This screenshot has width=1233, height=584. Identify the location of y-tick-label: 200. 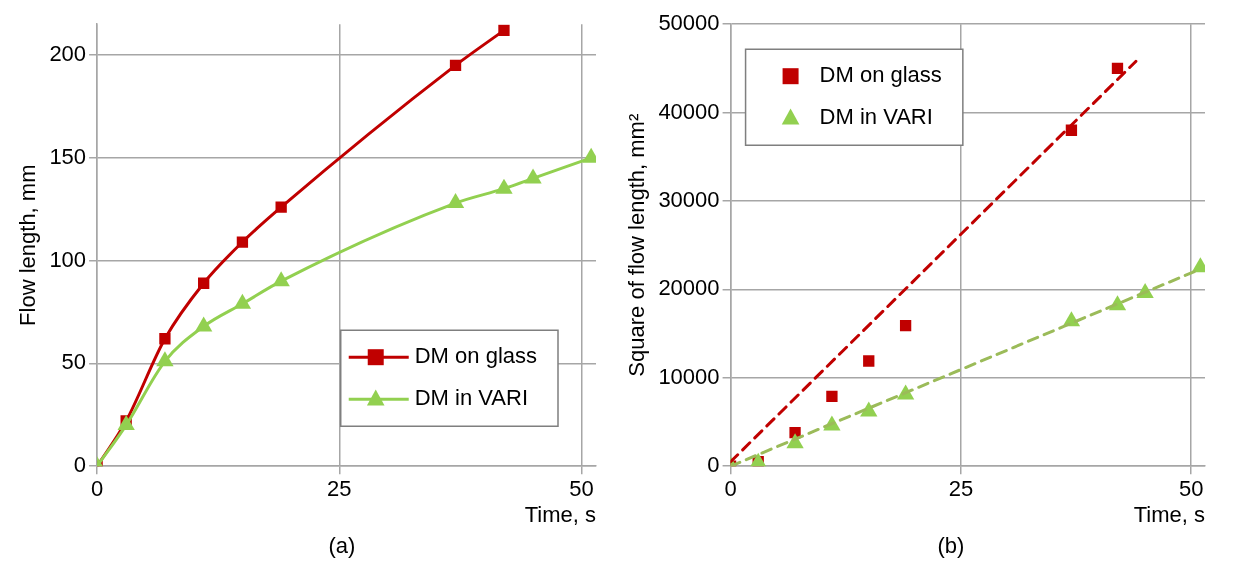
(68, 54).